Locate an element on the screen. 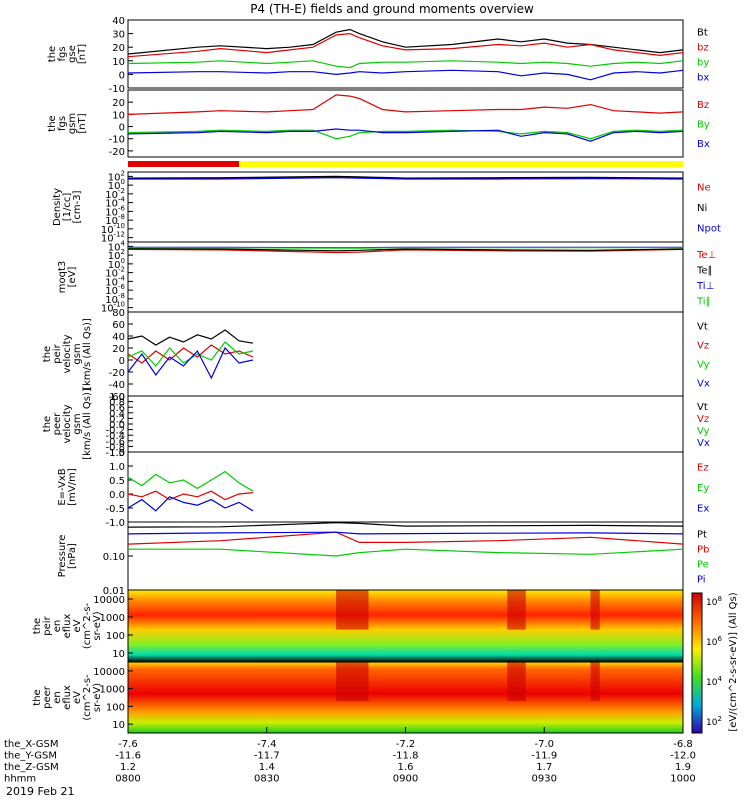 This screenshot has width=750, height=800. ytick-label: 1000 is located at coordinates (112, 618).